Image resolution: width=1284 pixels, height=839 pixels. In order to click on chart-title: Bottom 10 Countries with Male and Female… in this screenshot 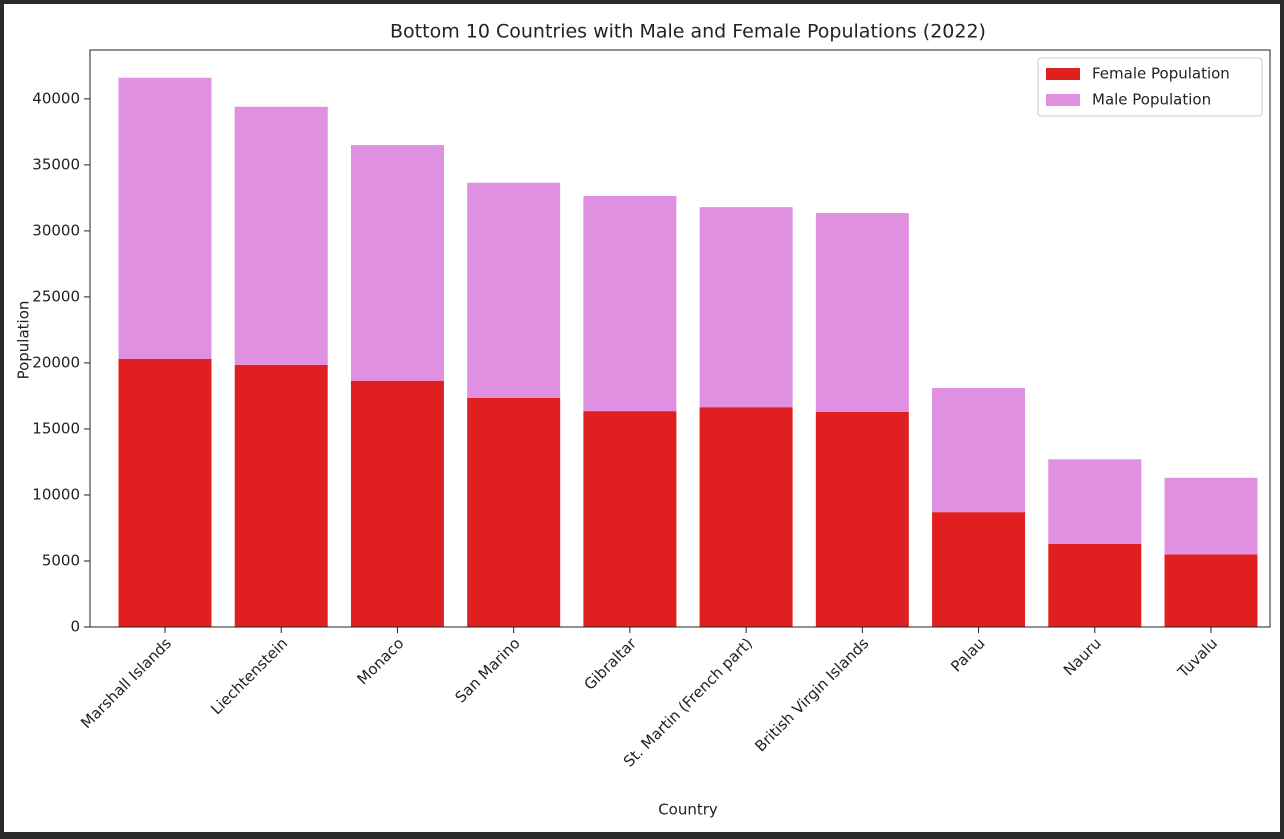, I will do `click(688, 32)`.